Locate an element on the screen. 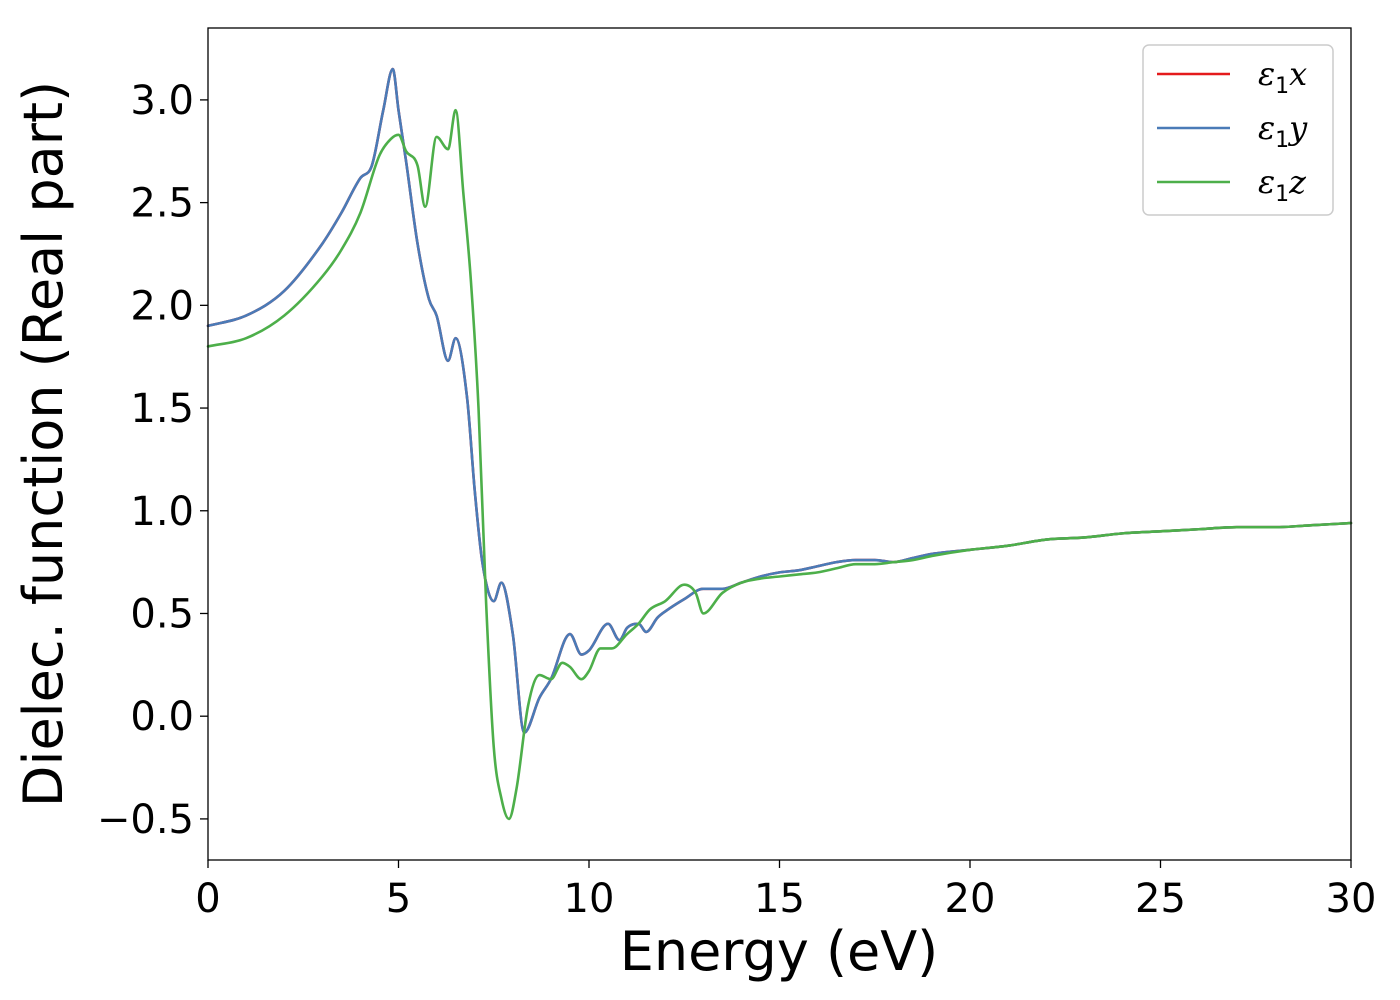 This screenshot has height=1000, width=1400. y-tick-label: 1.0 is located at coordinates (162, 512).